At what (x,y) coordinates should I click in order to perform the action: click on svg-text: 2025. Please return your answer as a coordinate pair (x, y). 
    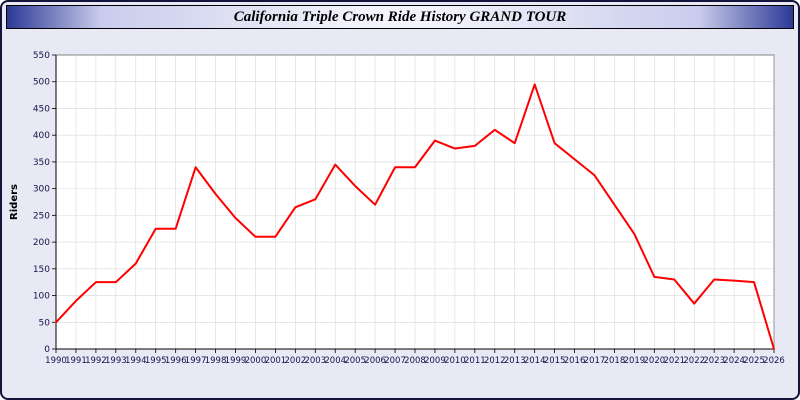
    Looking at the image, I should click on (754, 361).